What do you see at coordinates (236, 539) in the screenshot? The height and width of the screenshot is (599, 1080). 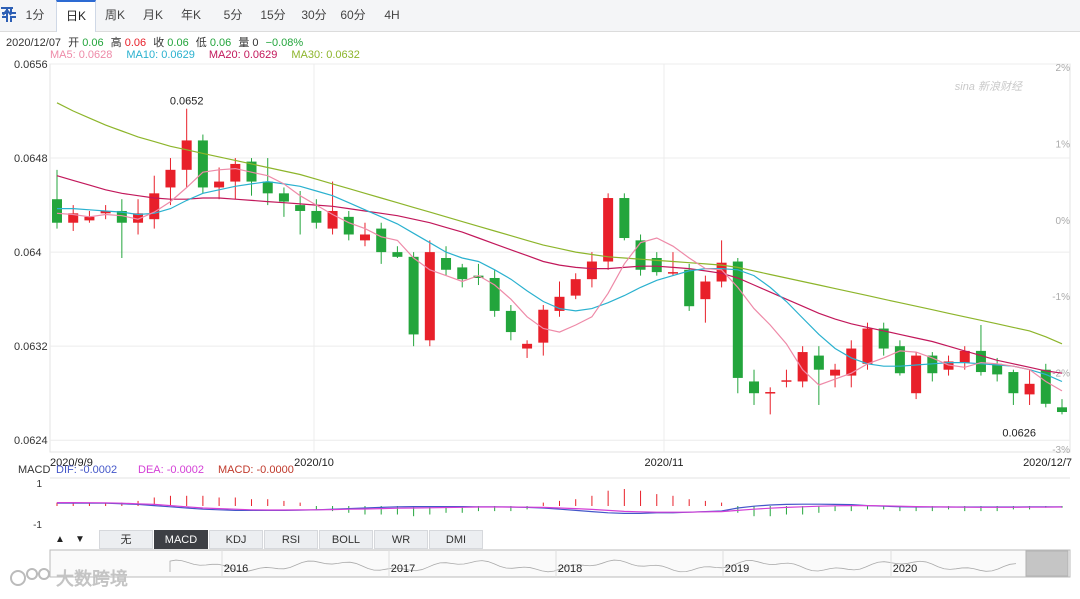 I see `indicator-tab-kdj: KDJ` at bounding box center [236, 539].